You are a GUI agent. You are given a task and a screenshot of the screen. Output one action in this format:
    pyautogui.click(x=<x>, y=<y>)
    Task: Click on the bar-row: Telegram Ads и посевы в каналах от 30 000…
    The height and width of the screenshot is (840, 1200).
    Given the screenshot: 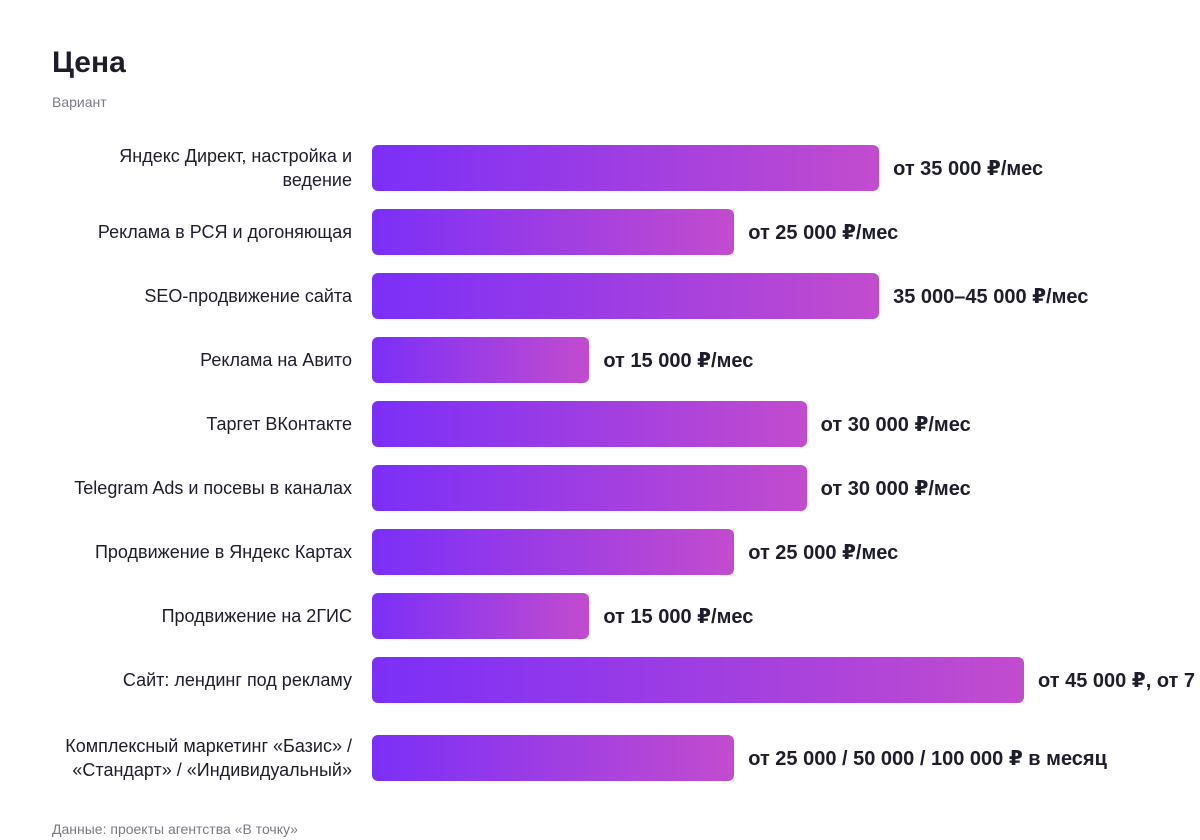 What is the action you would take?
    pyautogui.click(x=600, y=488)
    